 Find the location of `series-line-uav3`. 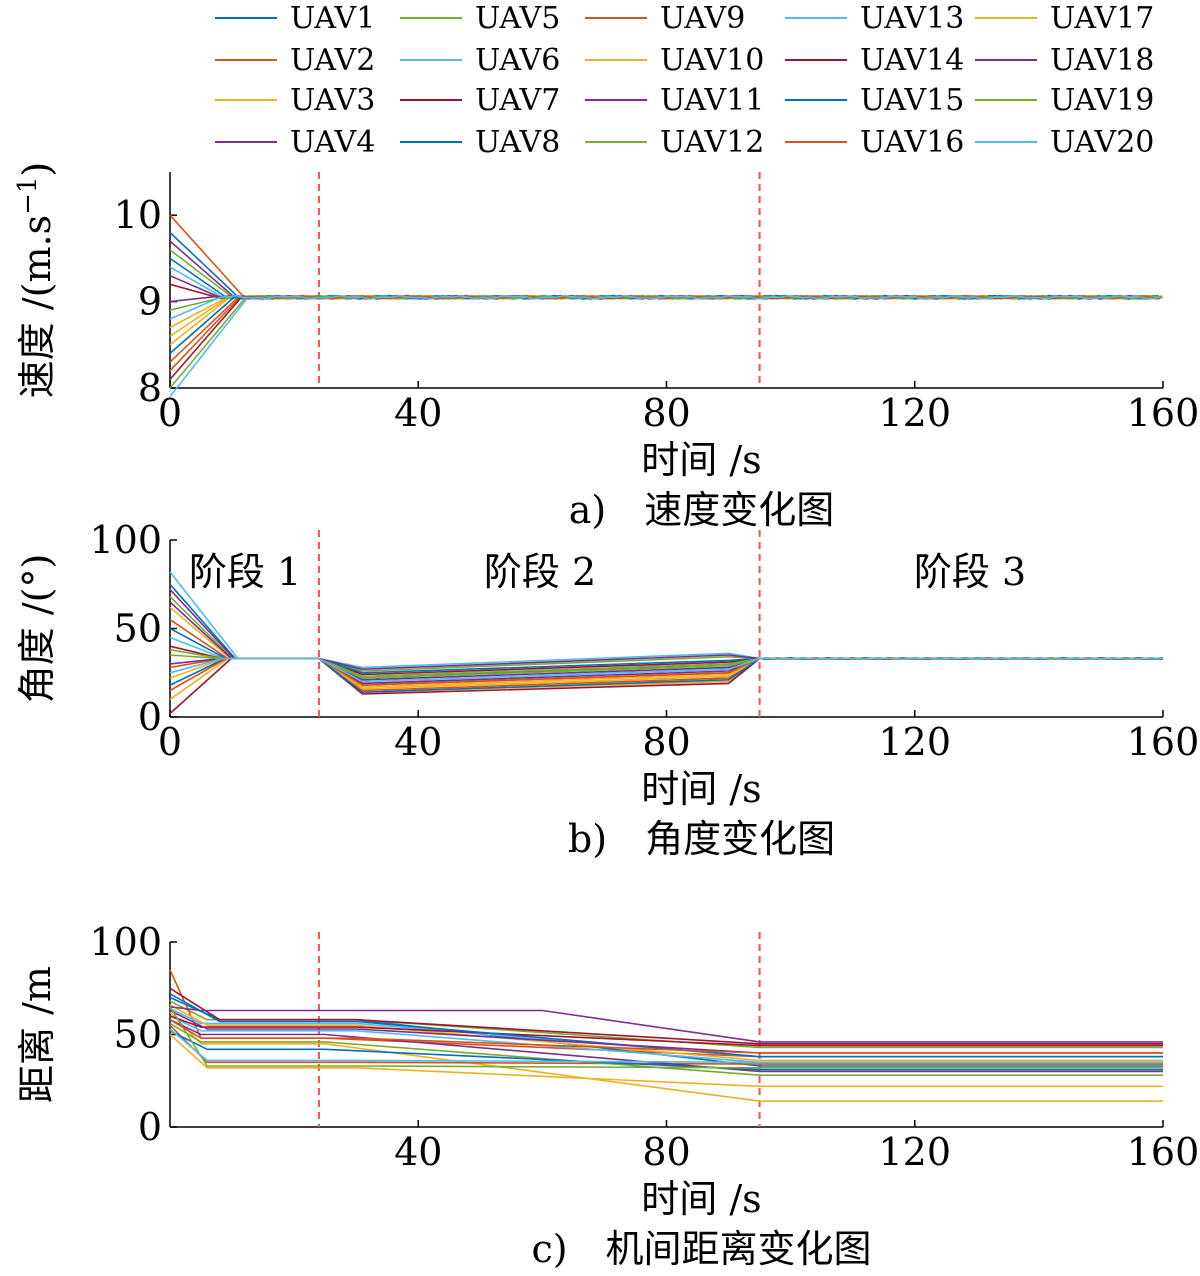

series-line-uav3 is located at coordinates (666, 1033).